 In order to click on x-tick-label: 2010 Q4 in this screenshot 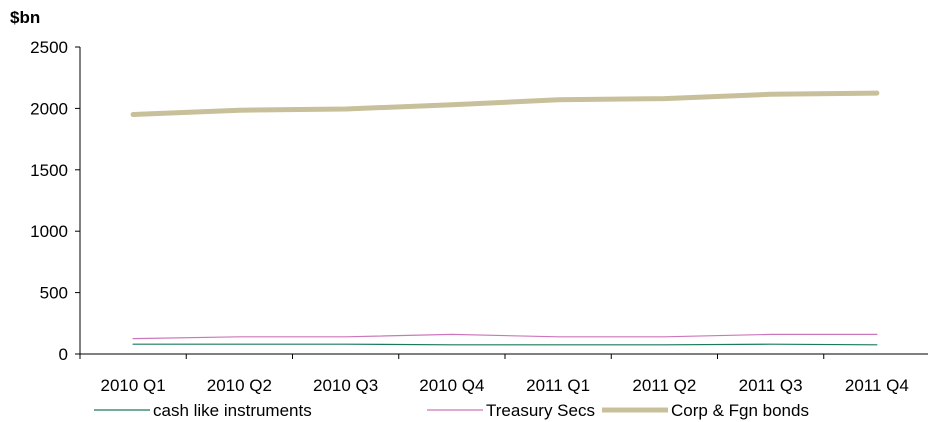, I will do `click(451, 385)`.